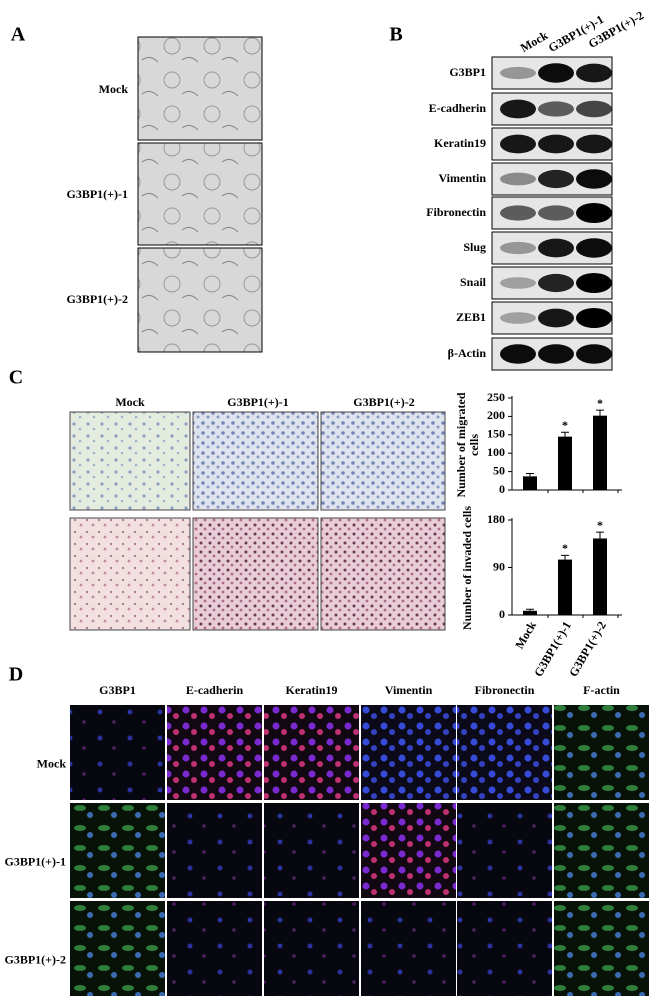 This screenshot has height=1008, width=650. What do you see at coordinates (384, 402) in the screenshot?
I see `column-label: G3BP1(+)-2` at bounding box center [384, 402].